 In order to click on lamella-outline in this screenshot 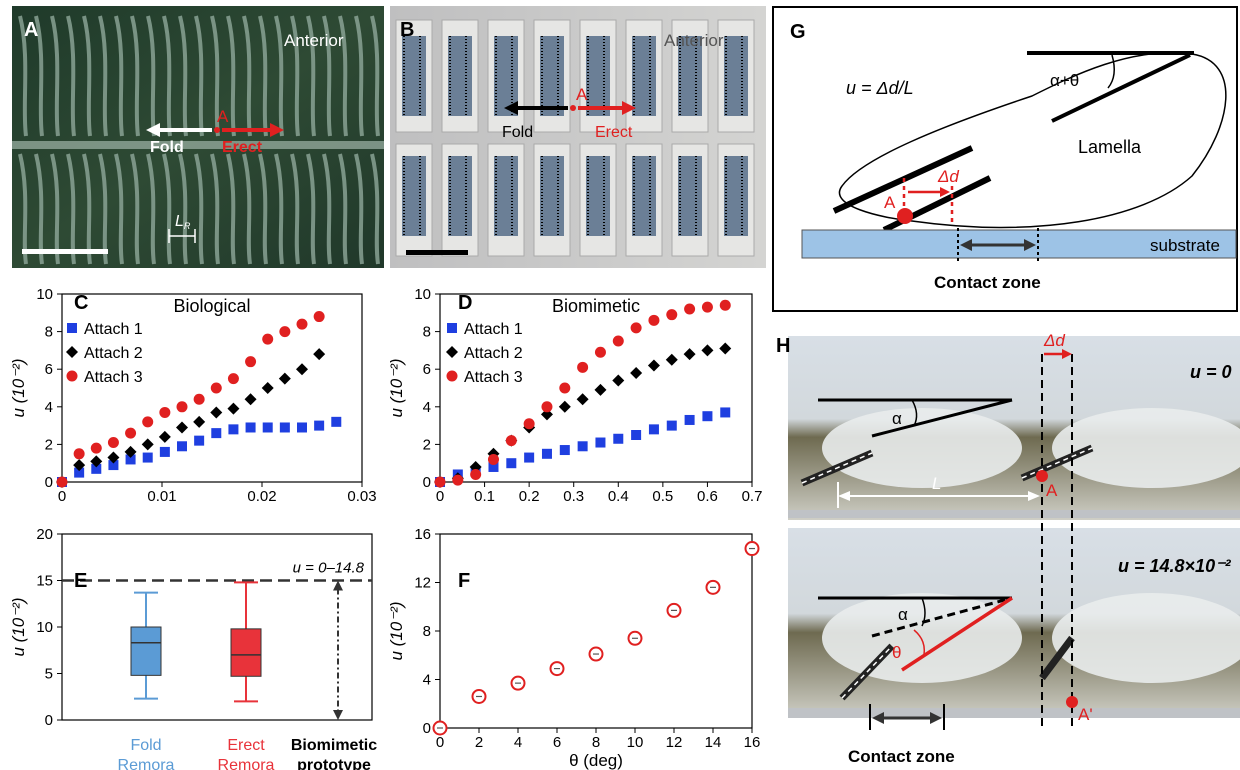, I will do `click(1032, 140)`.